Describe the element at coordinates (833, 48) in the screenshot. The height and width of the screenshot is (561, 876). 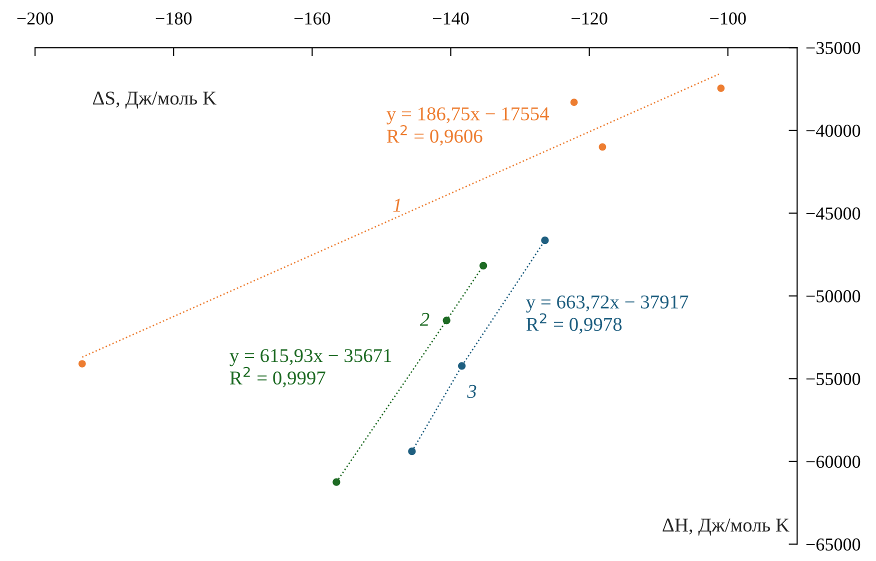
I see `y-tick-label: −35000` at that location.